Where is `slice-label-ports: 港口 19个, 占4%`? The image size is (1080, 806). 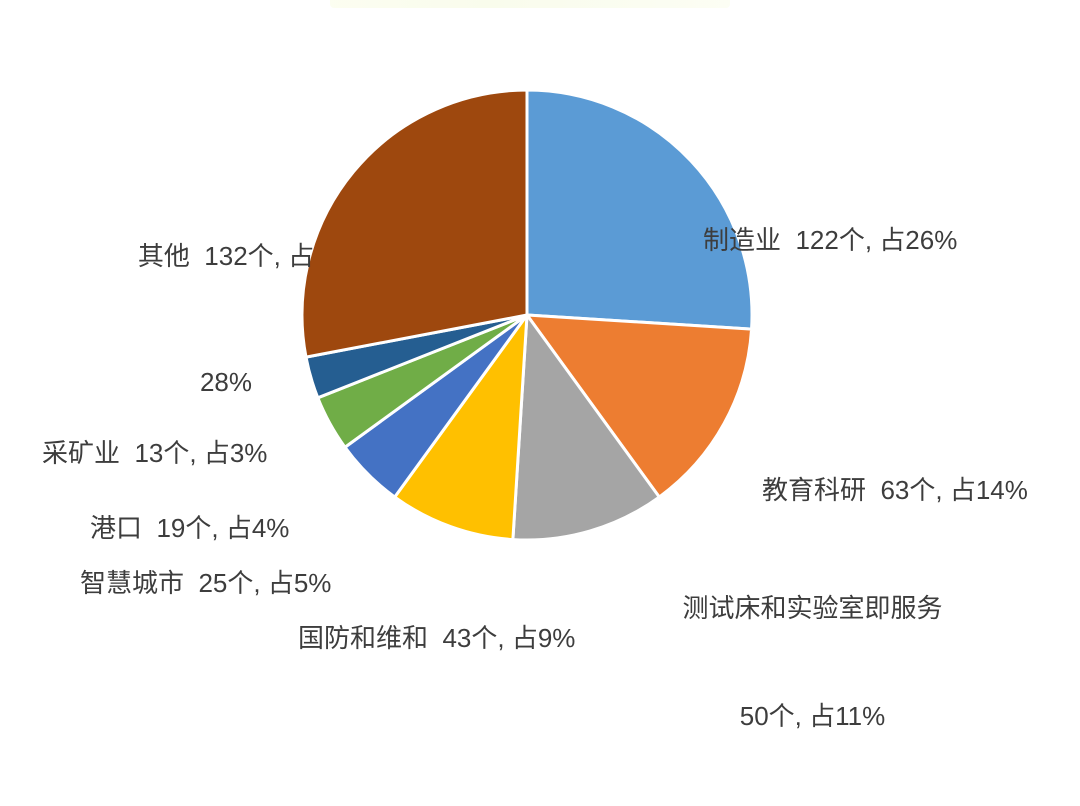 slice-label-ports: 港口 19个, 占4% is located at coordinates (189, 546).